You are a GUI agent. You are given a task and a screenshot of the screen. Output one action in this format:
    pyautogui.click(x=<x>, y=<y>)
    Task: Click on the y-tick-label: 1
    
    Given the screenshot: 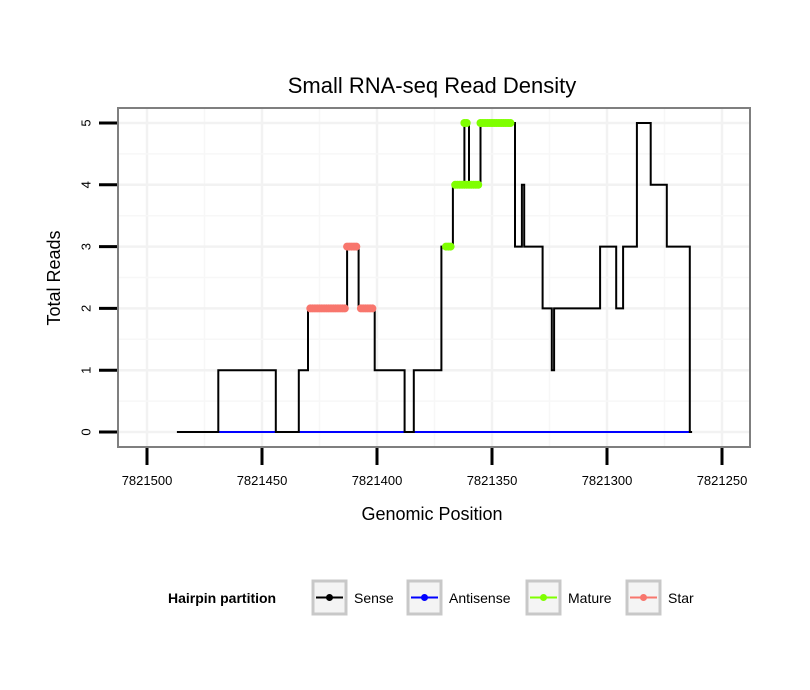 What is the action you would take?
    pyautogui.click(x=86, y=370)
    